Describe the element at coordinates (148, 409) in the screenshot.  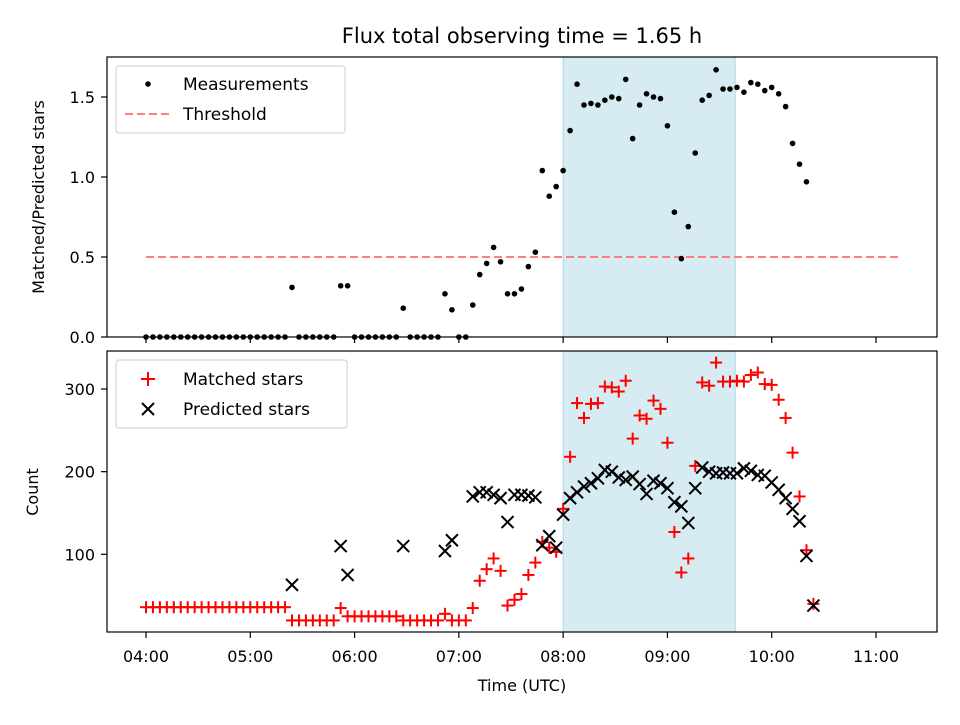
I see `predicted-stars-legend-marker` at that location.